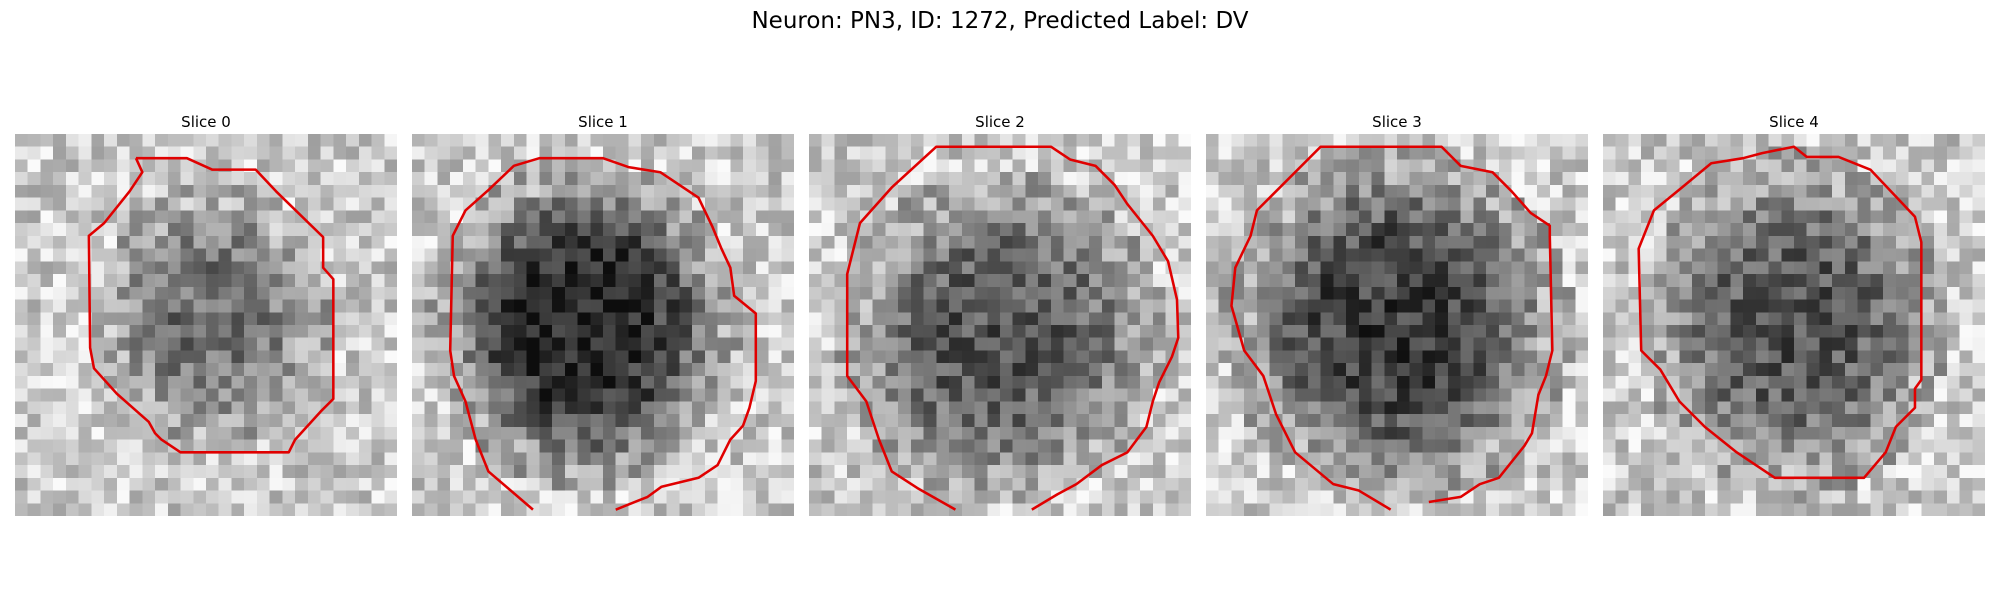 The image size is (2000, 600). Describe the element at coordinates (1397, 122) in the screenshot. I see `slice-title-3: Slice 3` at that location.